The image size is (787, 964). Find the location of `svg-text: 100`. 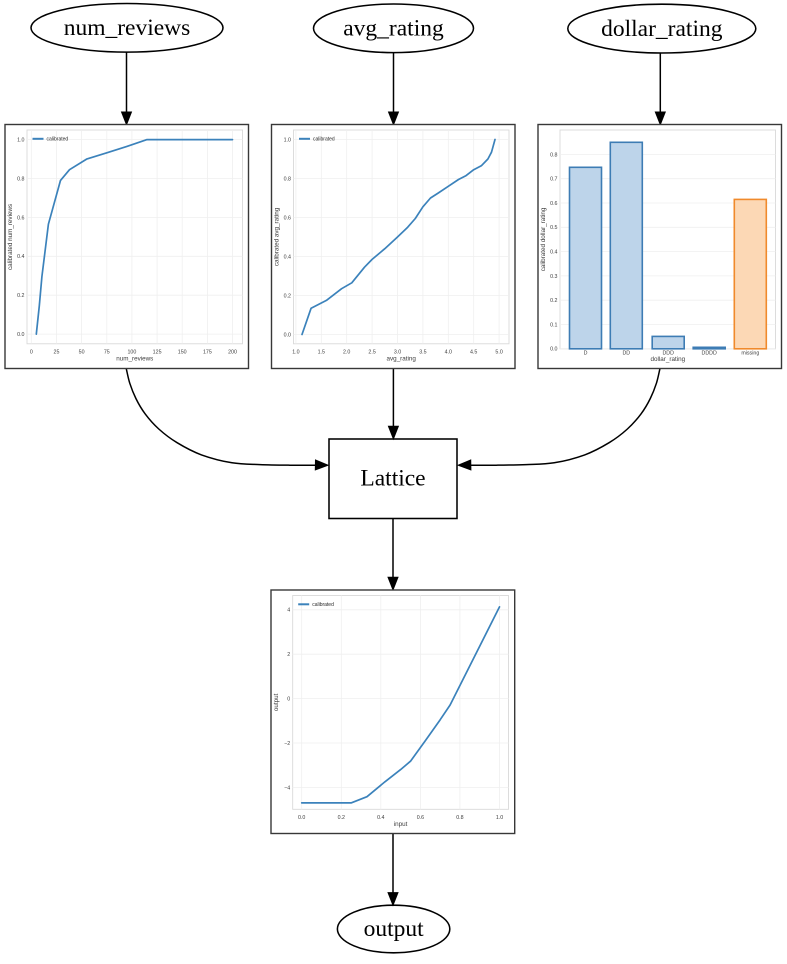

svg-text: 100 is located at coordinates (131, 353).